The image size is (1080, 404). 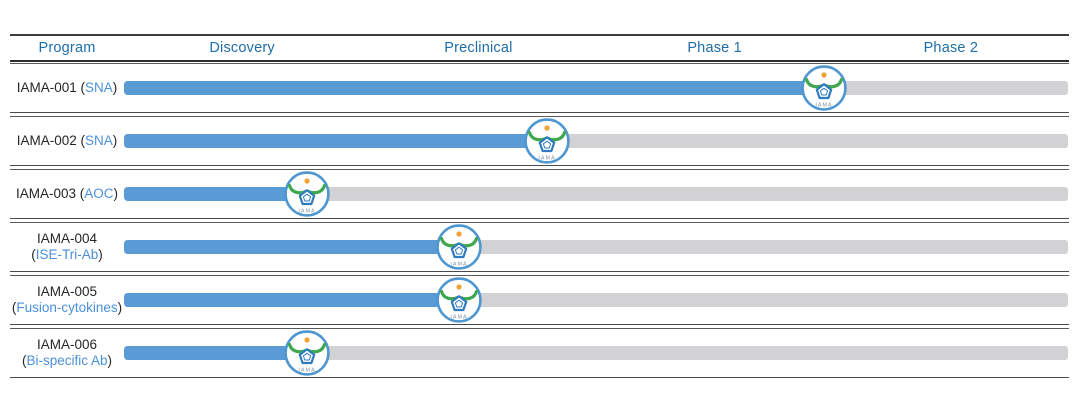 I want to click on program-row-iama-006: IAMA-006 (Bi-specific Ab) IAMA, so click(x=539, y=353).